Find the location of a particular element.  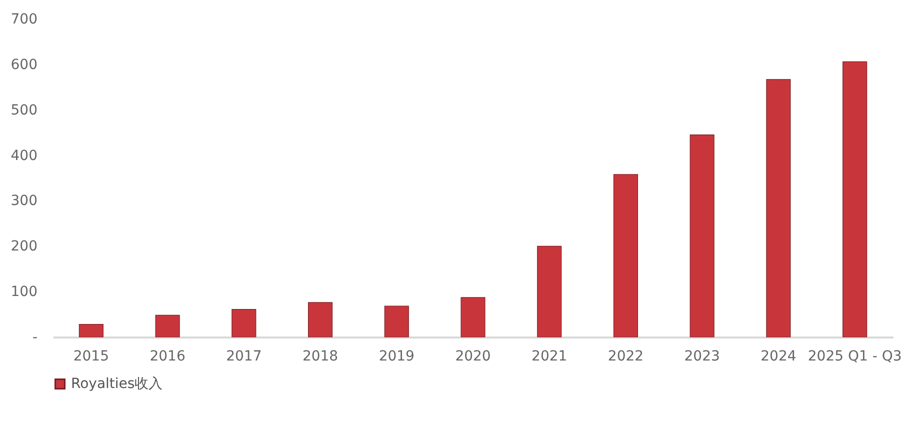

legend-label: Royalties收入 is located at coordinates (117, 384).